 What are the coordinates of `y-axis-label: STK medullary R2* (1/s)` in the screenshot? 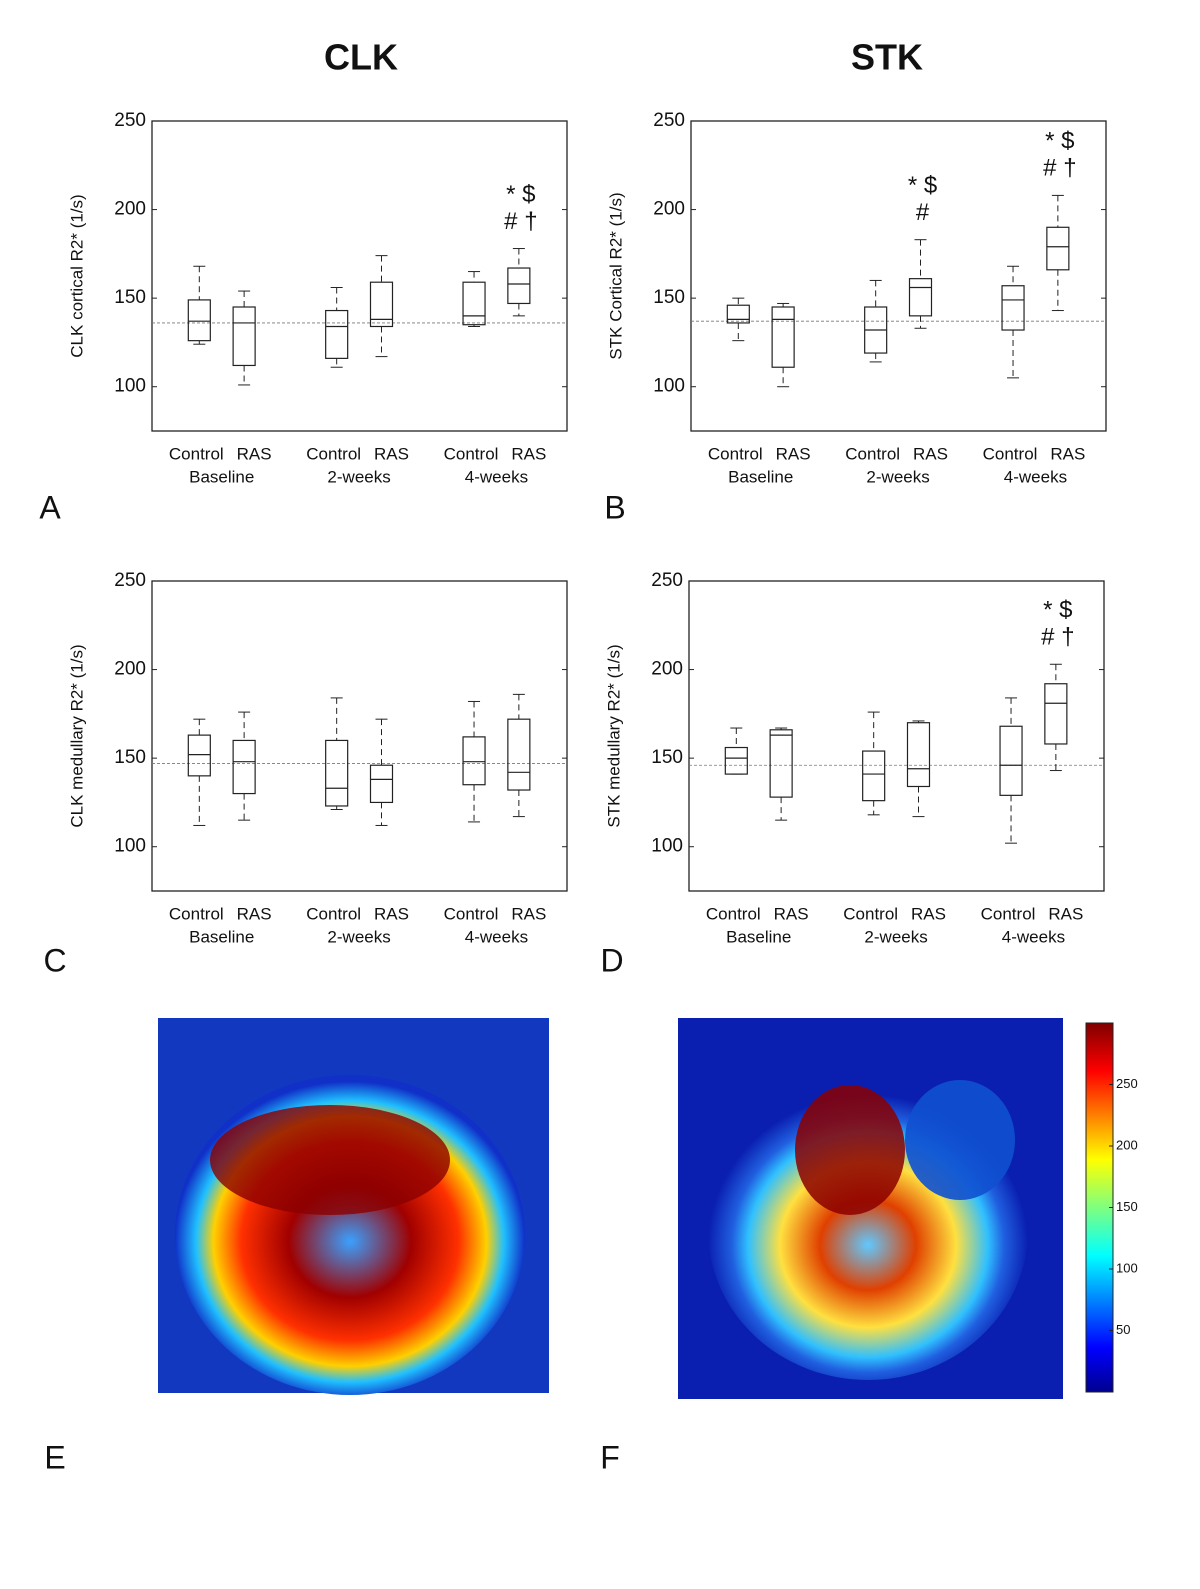 It's located at (613, 735).